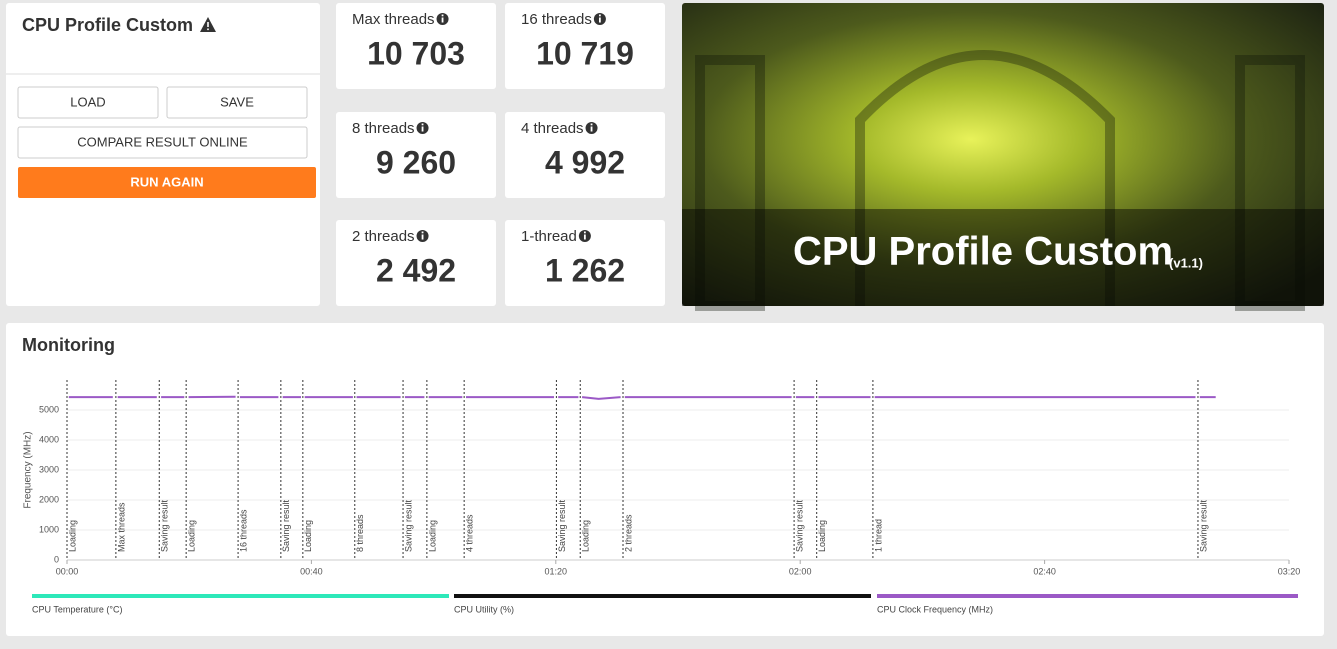 The height and width of the screenshot is (649, 1337). I want to click on x-tick-label: 00:40, so click(311, 571).